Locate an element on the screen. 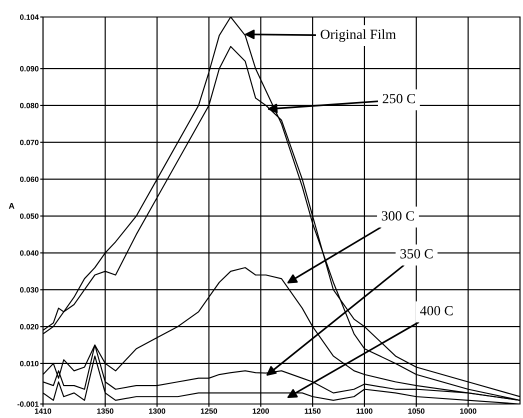 The width and height of the screenshot is (523, 418). y-axis-title: A is located at coordinates (11, 206).